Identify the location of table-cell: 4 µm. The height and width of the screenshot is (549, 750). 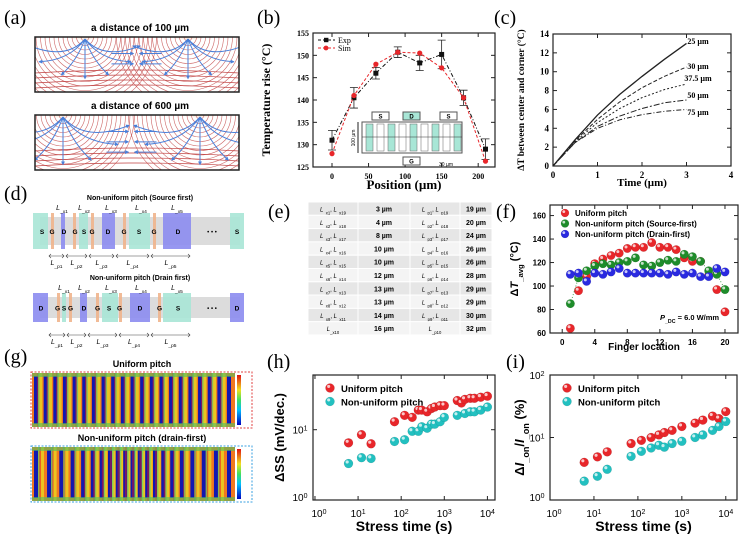
(384, 223).